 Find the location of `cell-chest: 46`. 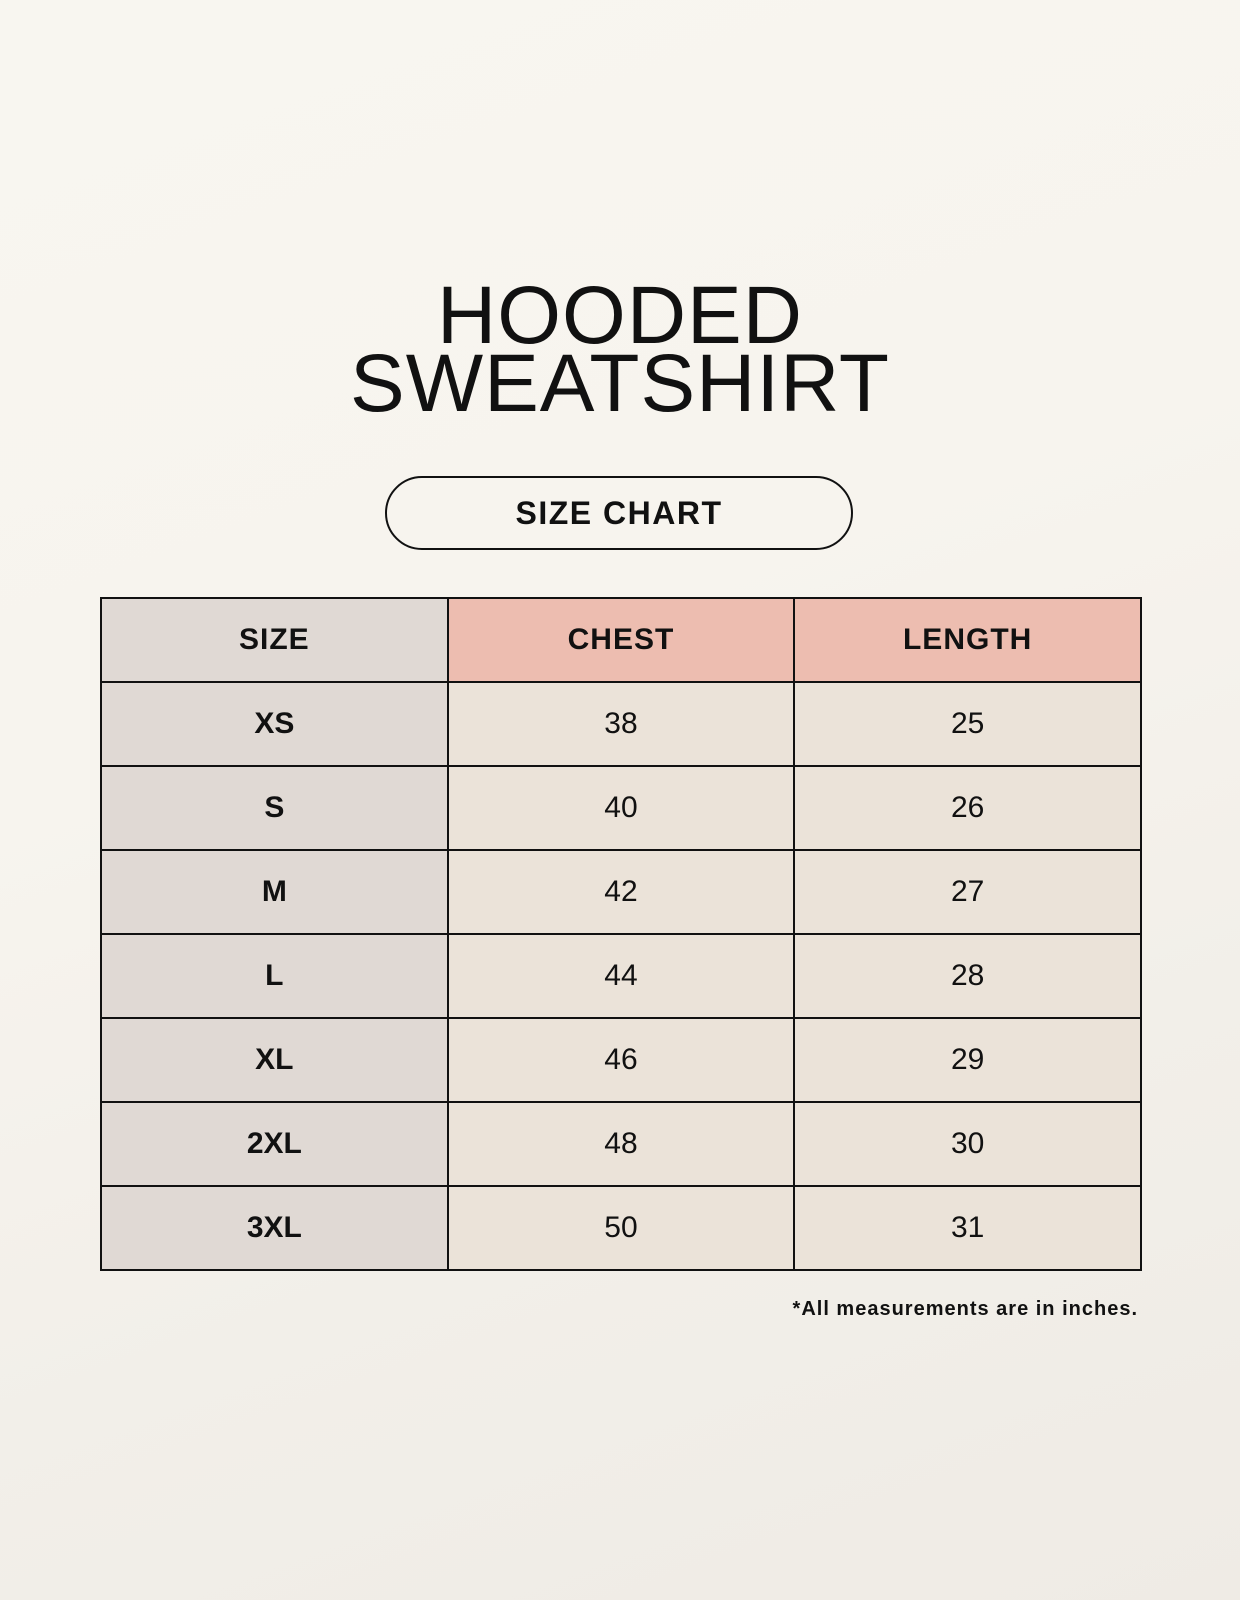

cell-chest: 46 is located at coordinates (621, 1060).